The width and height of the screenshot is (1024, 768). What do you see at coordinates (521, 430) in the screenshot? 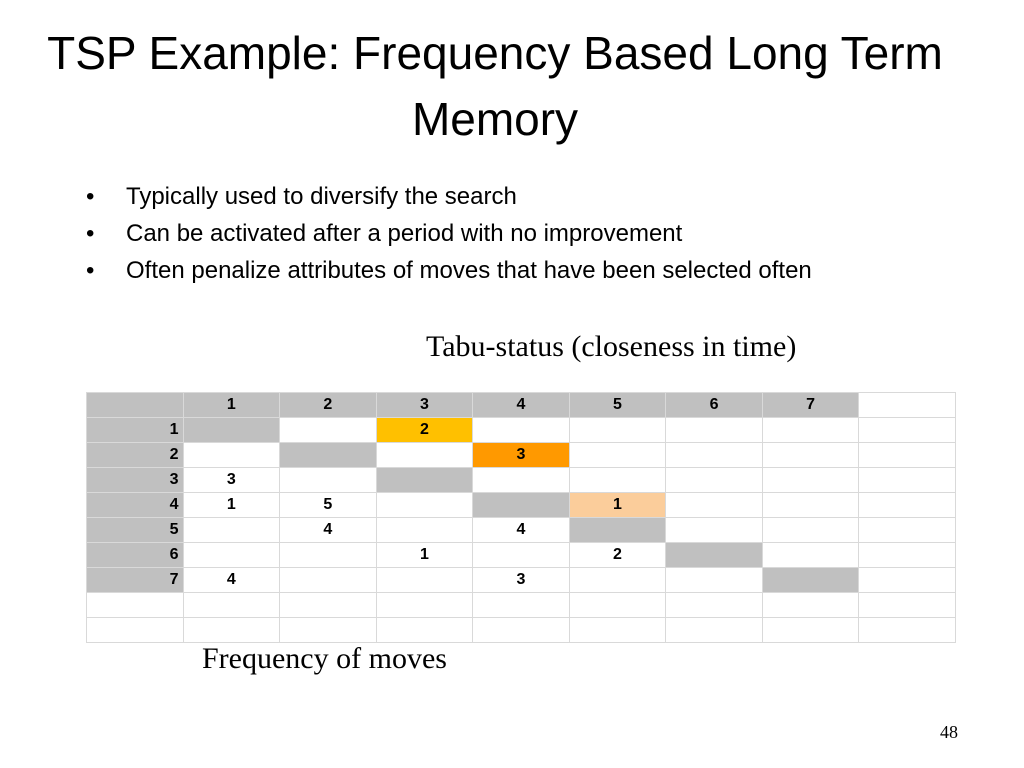
I see `table-row: 1 2` at bounding box center [521, 430].